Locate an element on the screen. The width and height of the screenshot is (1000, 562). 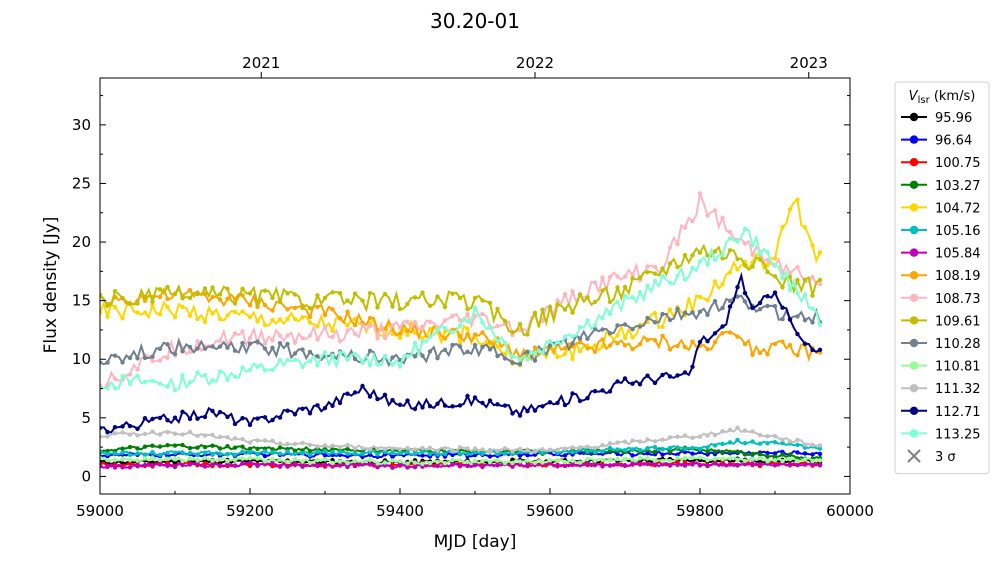
legend-label-96.64: 96.64 is located at coordinates (953, 141).